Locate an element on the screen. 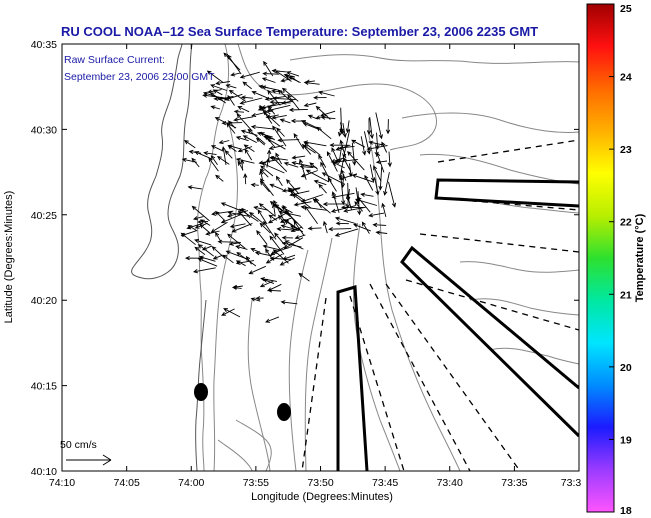  y-tick-label: 40:25 is located at coordinates (44, 216).